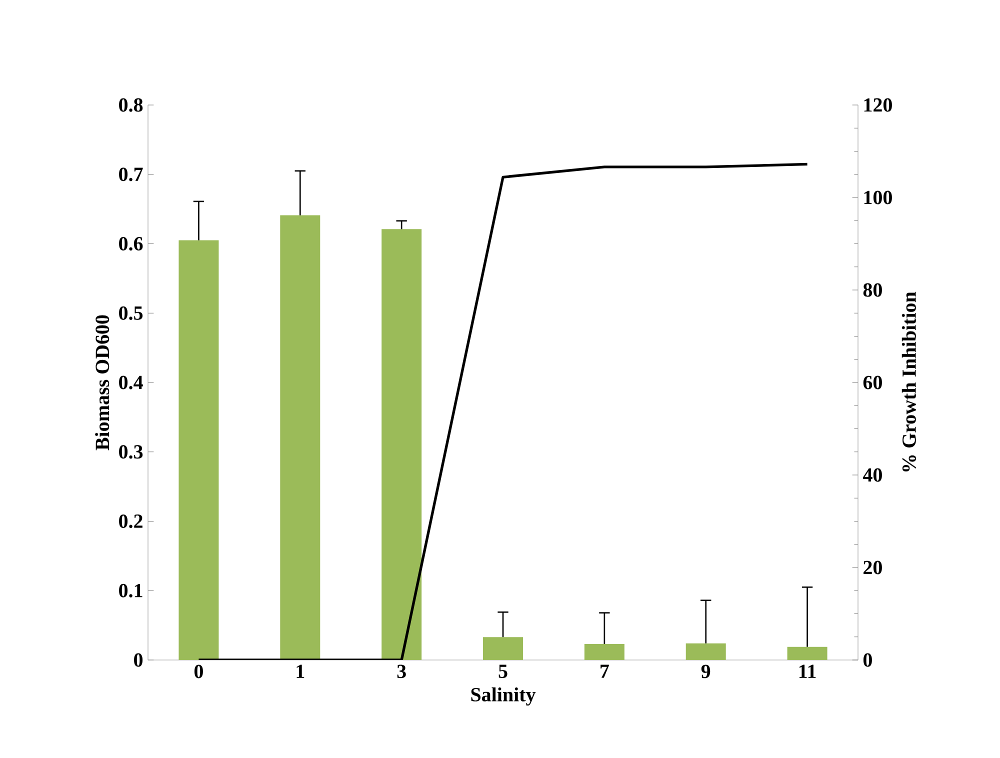  I want to click on y-tick-label: 0.8, so click(131, 105).